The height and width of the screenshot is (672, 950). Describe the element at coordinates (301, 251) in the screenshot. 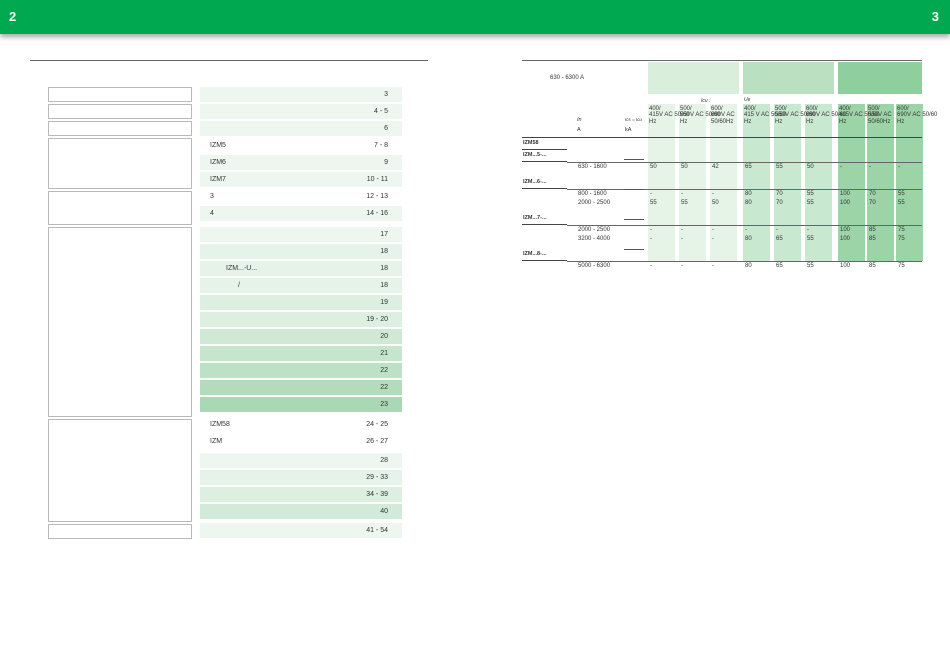

I see `contents-row: 18` at that location.